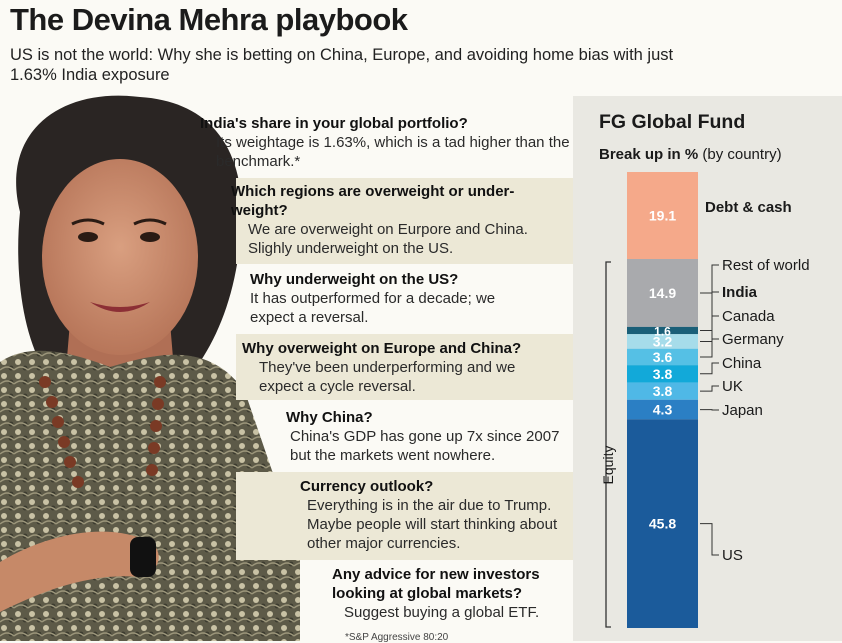 This screenshot has width=842, height=643. Describe the element at coordinates (452, 612) in the screenshot. I see `answer: Suggest buying a global ETF.` at that location.